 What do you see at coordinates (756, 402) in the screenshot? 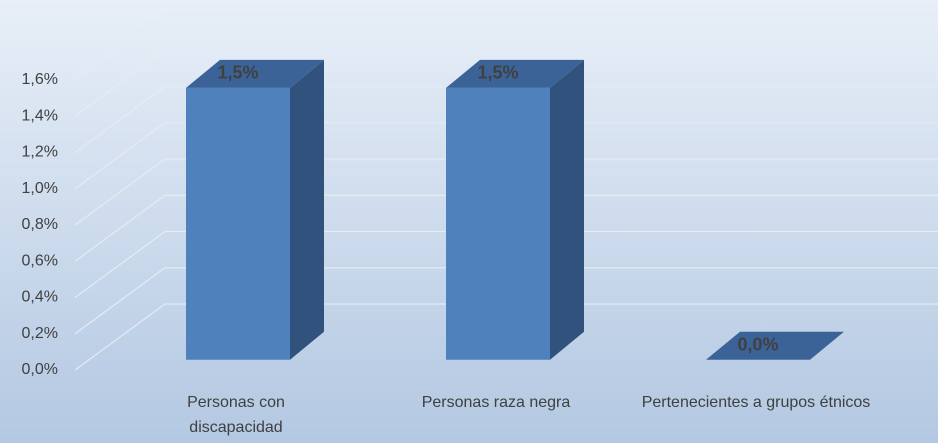
I see `x-tick-label: Pertenecientes a grupos étnicos` at bounding box center [756, 402].